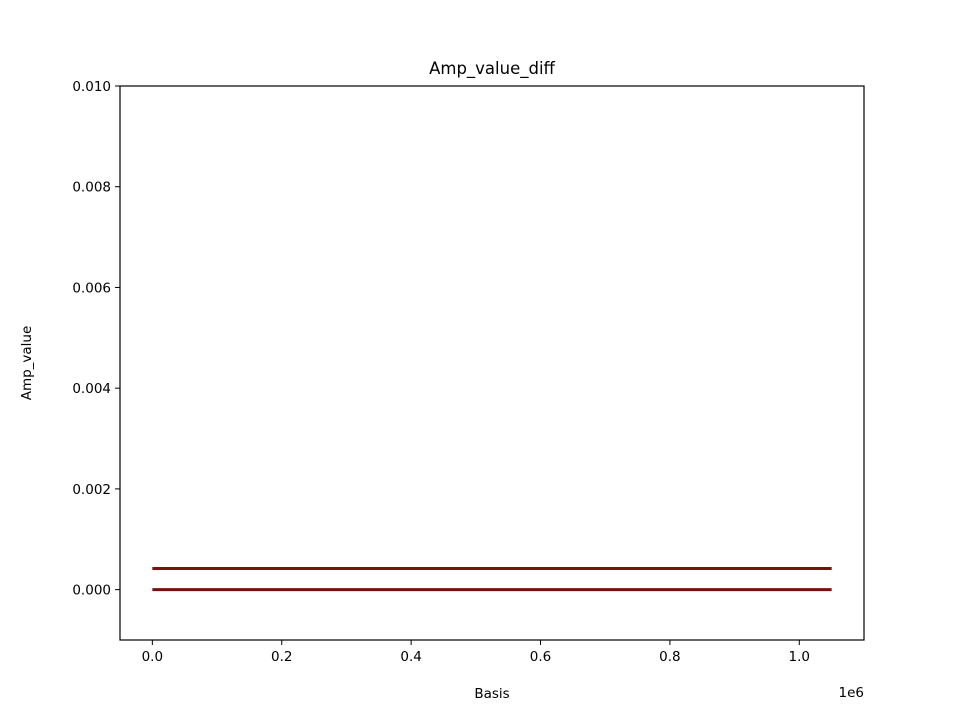 The height and width of the screenshot is (720, 960). What do you see at coordinates (851, 693) in the screenshot?
I see `x-axis-offset-text: 1e6` at bounding box center [851, 693].